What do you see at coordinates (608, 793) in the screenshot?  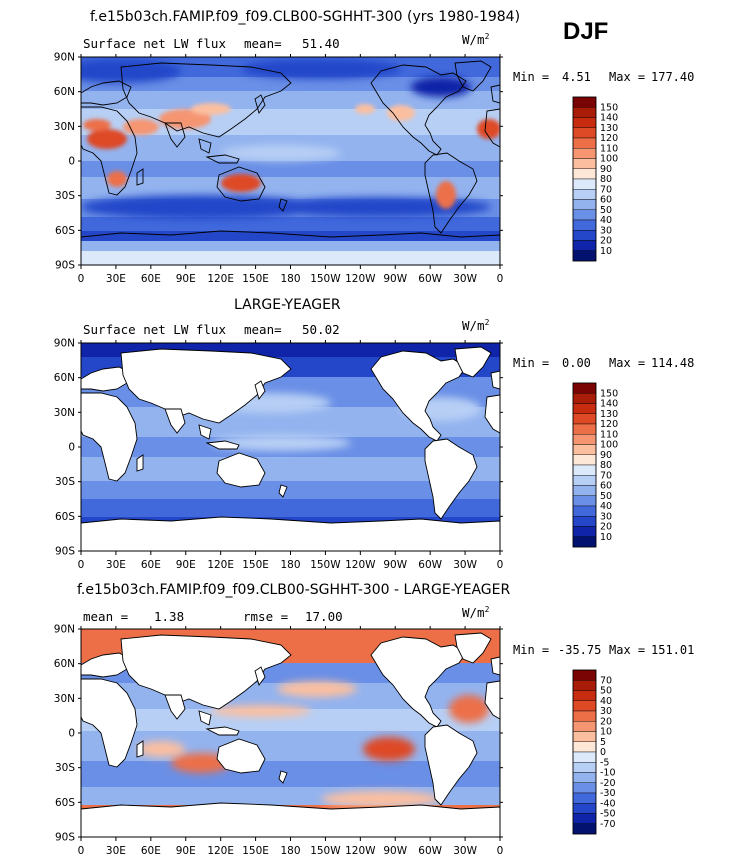 I see `colorbar-label: -30` at bounding box center [608, 793].